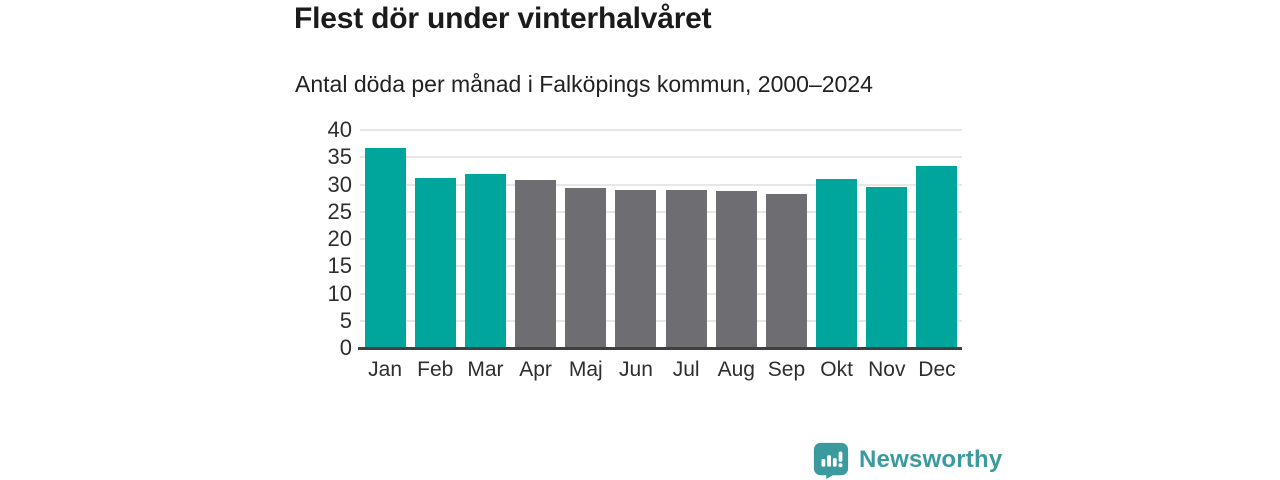  Describe the element at coordinates (736, 269) in the screenshot. I see `bar-aug` at that location.